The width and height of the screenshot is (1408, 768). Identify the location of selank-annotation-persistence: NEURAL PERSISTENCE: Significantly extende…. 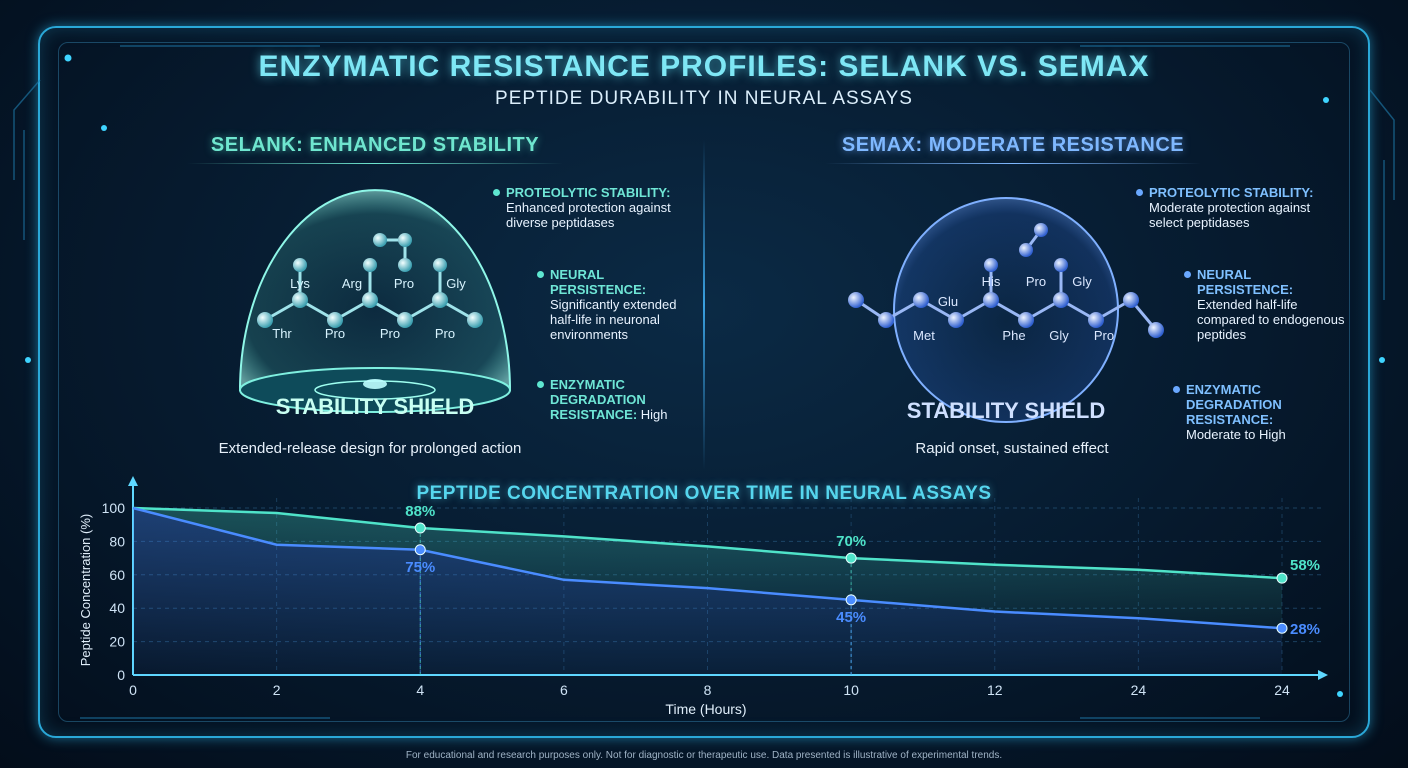
(613, 304).